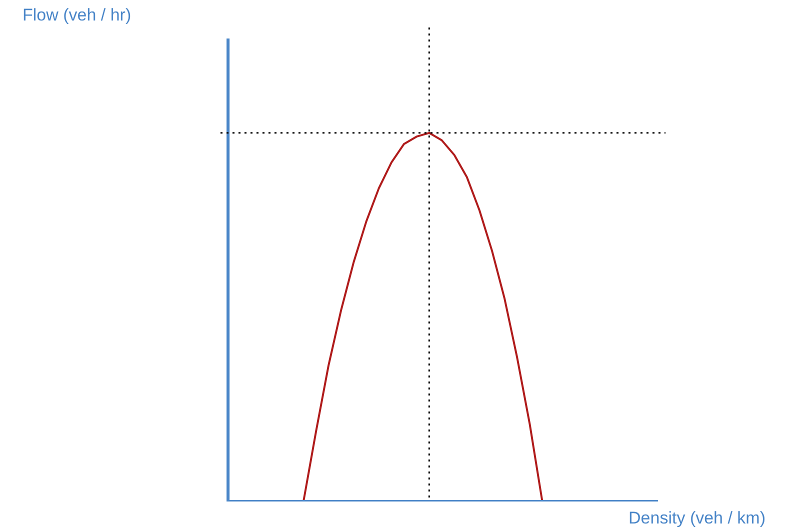 This screenshot has width=799, height=532. I want to click on x-axis-title: Density (veh / km), so click(697, 518).